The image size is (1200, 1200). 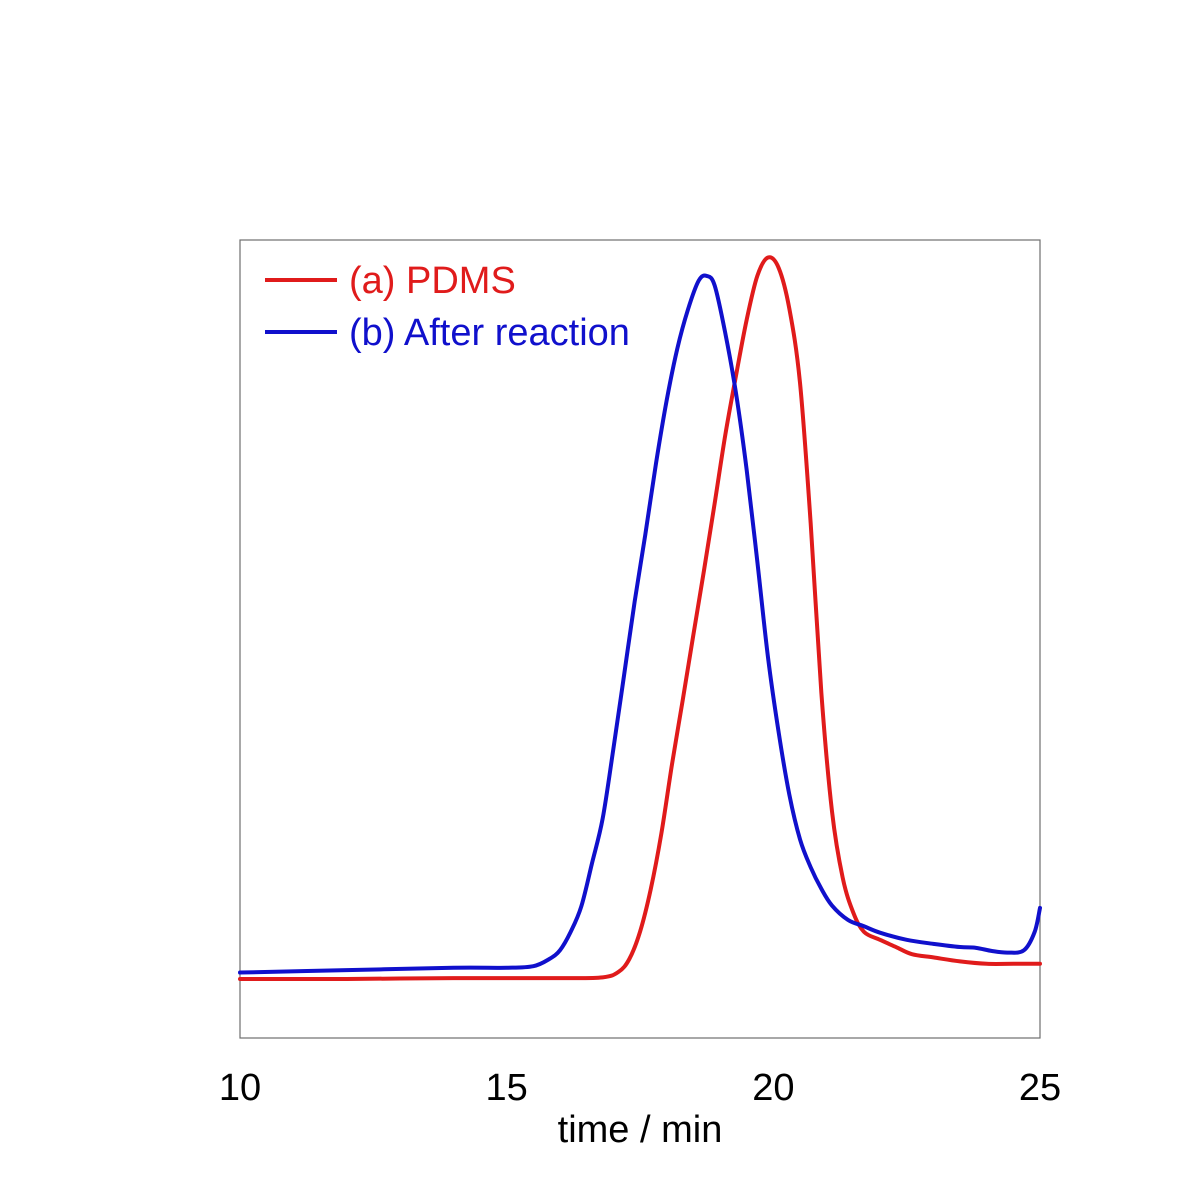 What do you see at coordinates (240, 1088) in the screenshot?
I see `x-tick-label-10: 10` at bounding box center [240, 1088].